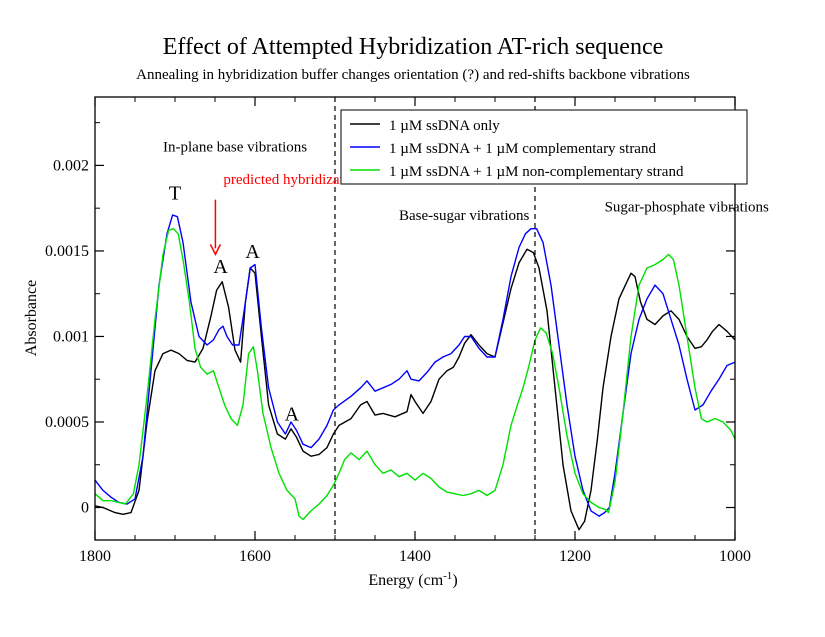 The width and height of the screenshot is (825, 637). I want to click on x-axis-label-close: ), so click(454, 580).